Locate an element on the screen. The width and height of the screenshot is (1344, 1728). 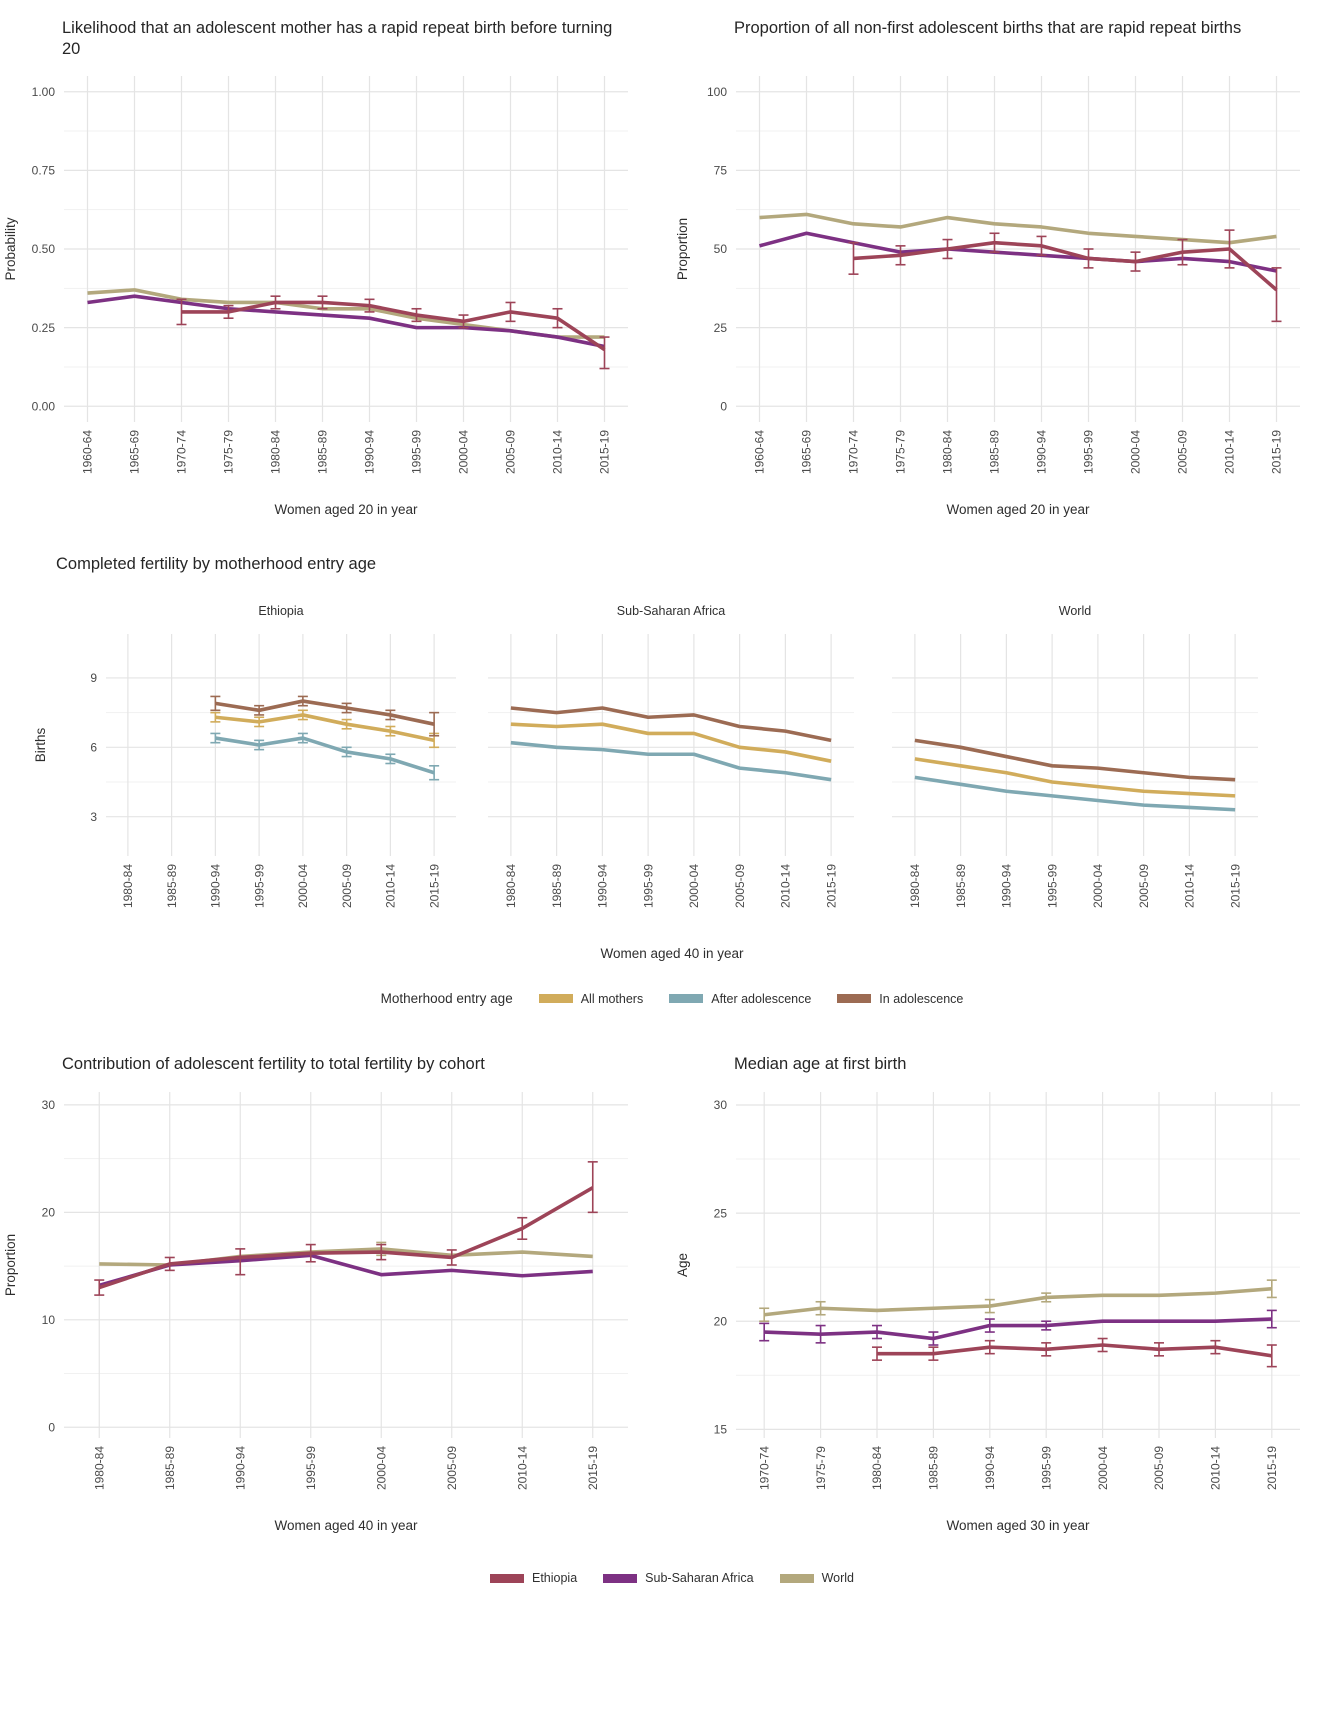
legend-label: Sub-Saharan Africa is located at coordinates (699, 1578).